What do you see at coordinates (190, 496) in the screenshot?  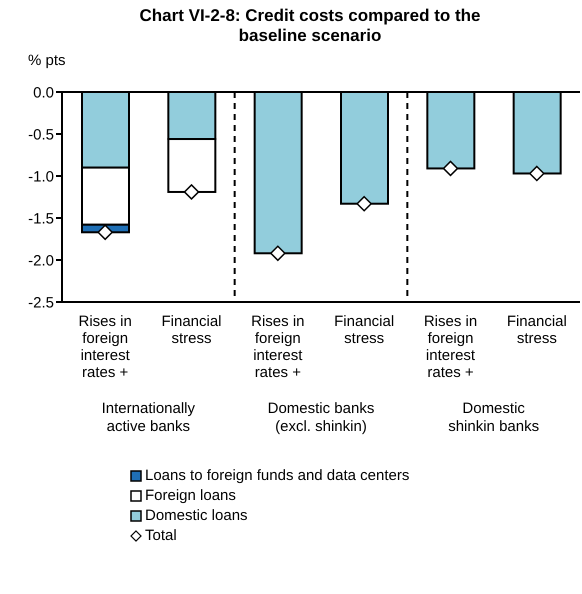 I see `legend-label: Foreign loans` at bounding box center [190, 496].